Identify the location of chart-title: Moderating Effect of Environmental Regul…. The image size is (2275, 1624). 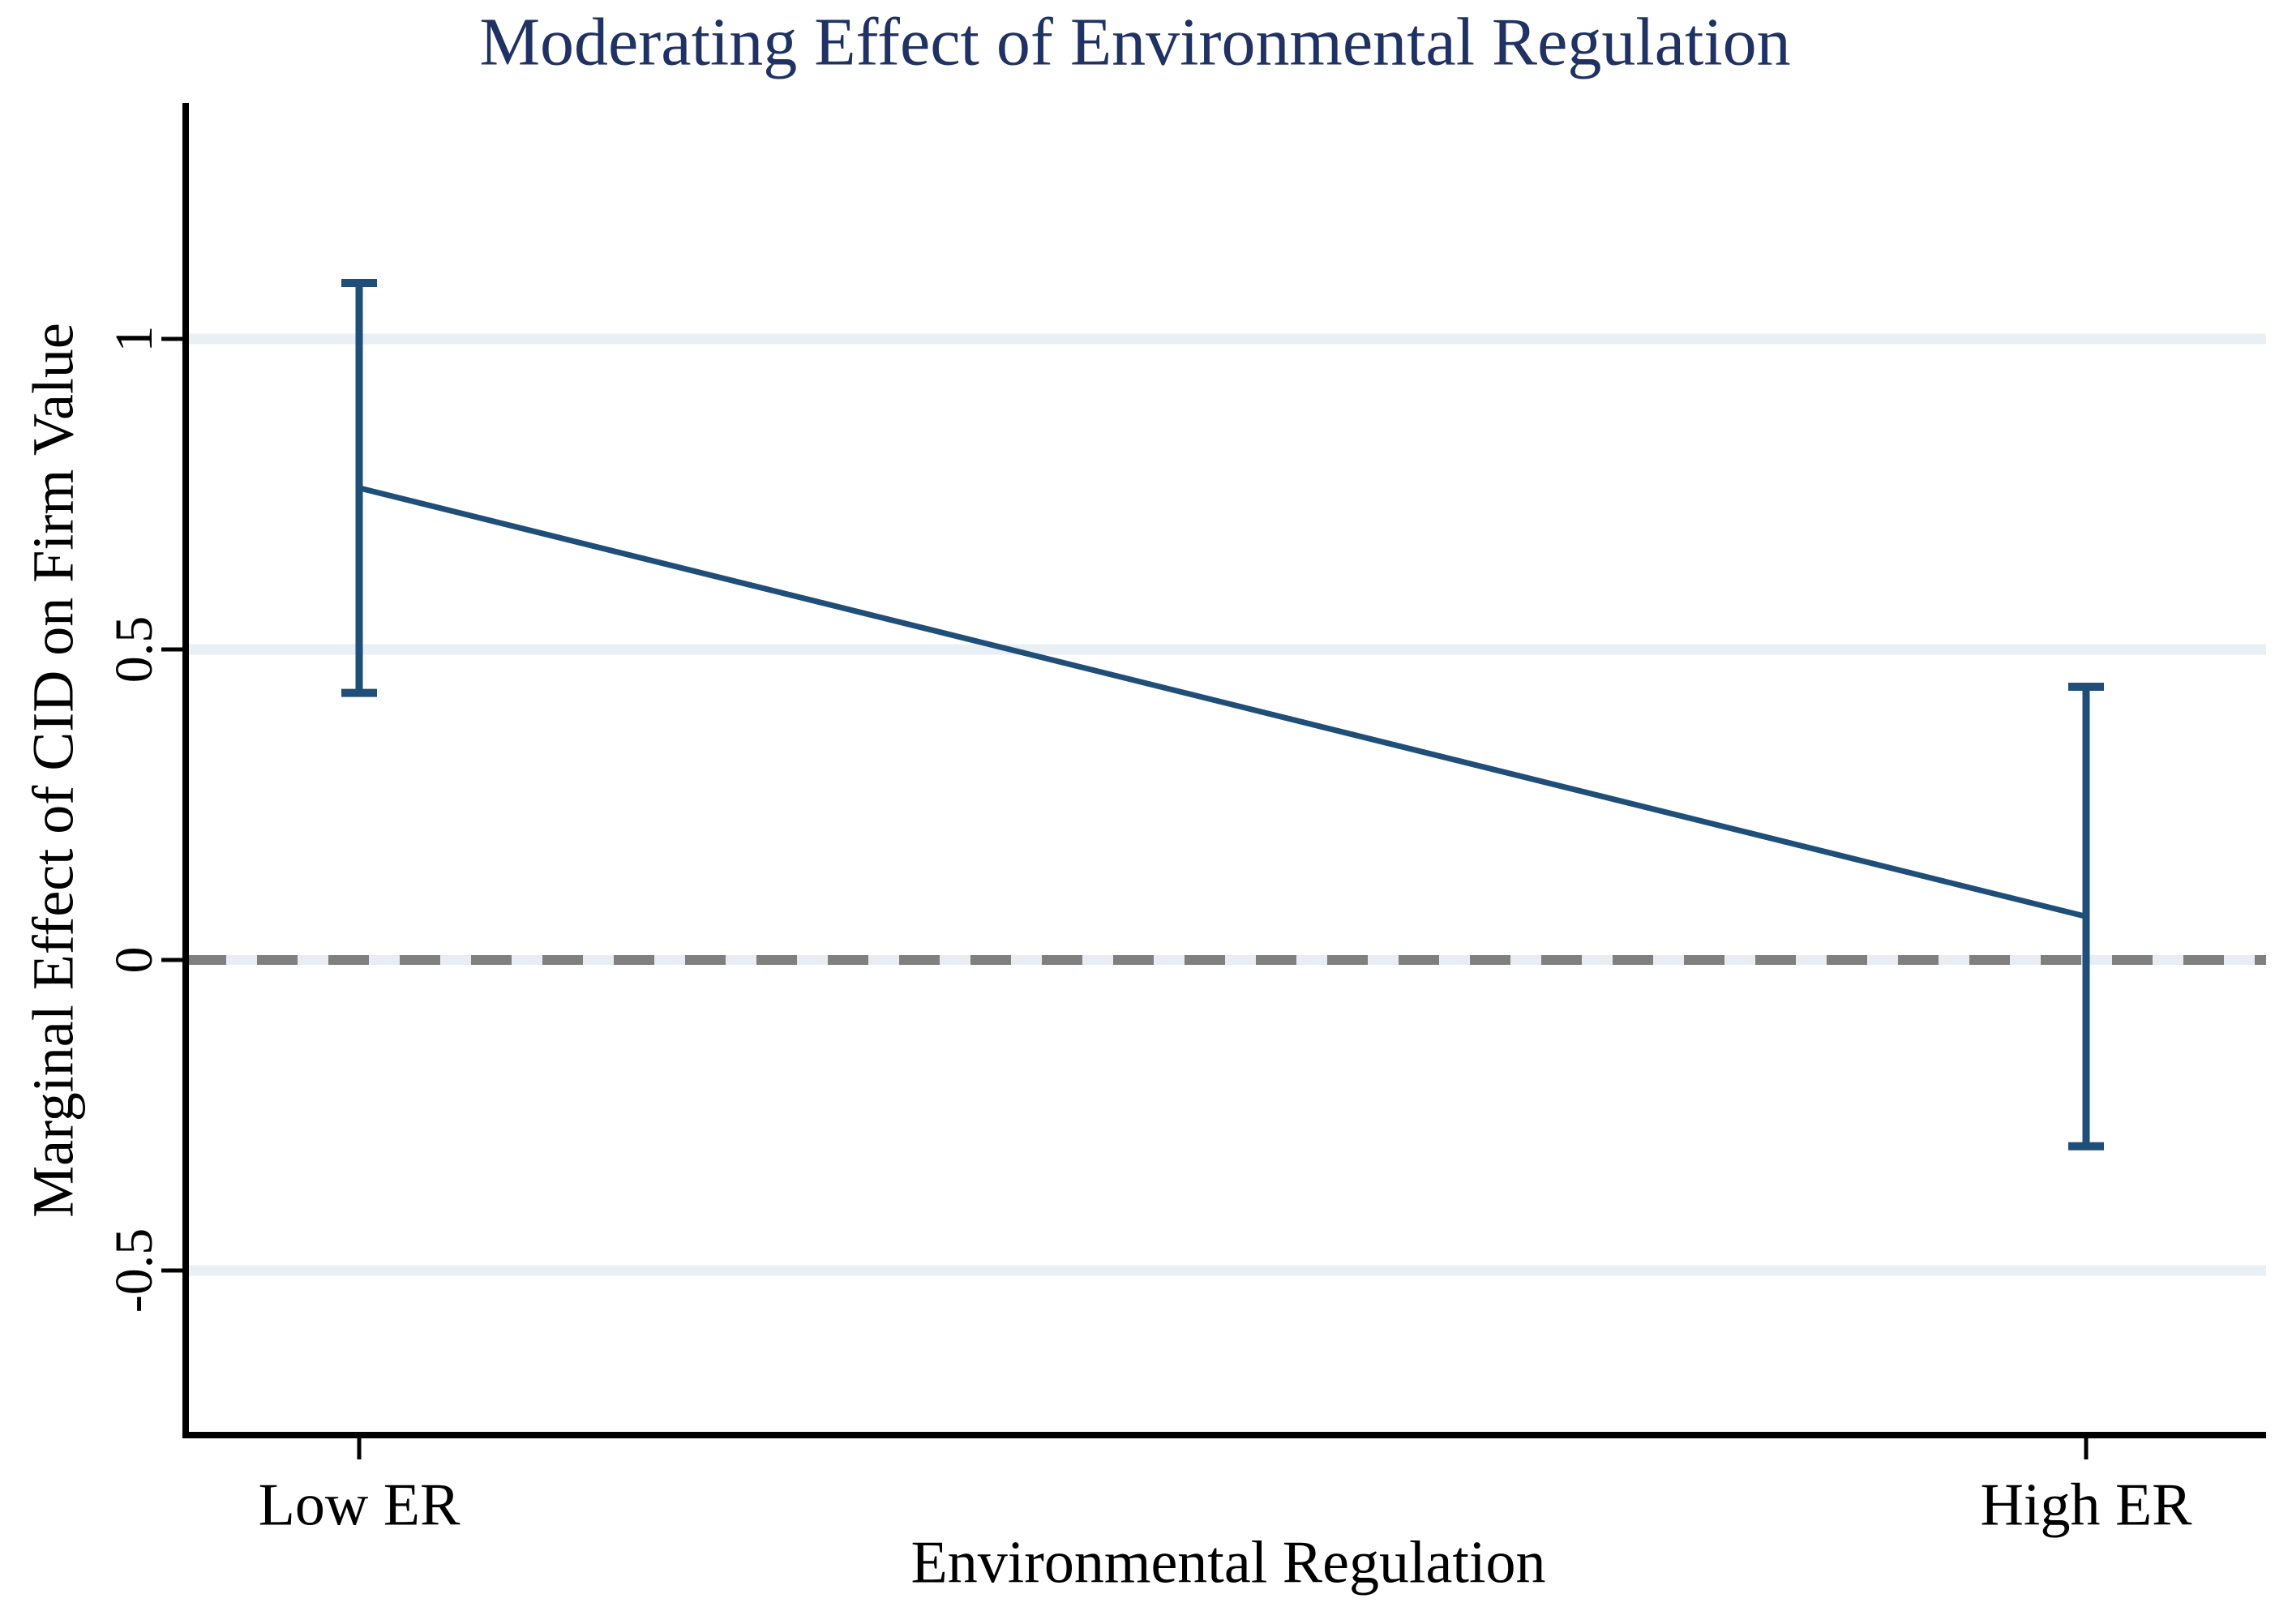
(1135, 42).